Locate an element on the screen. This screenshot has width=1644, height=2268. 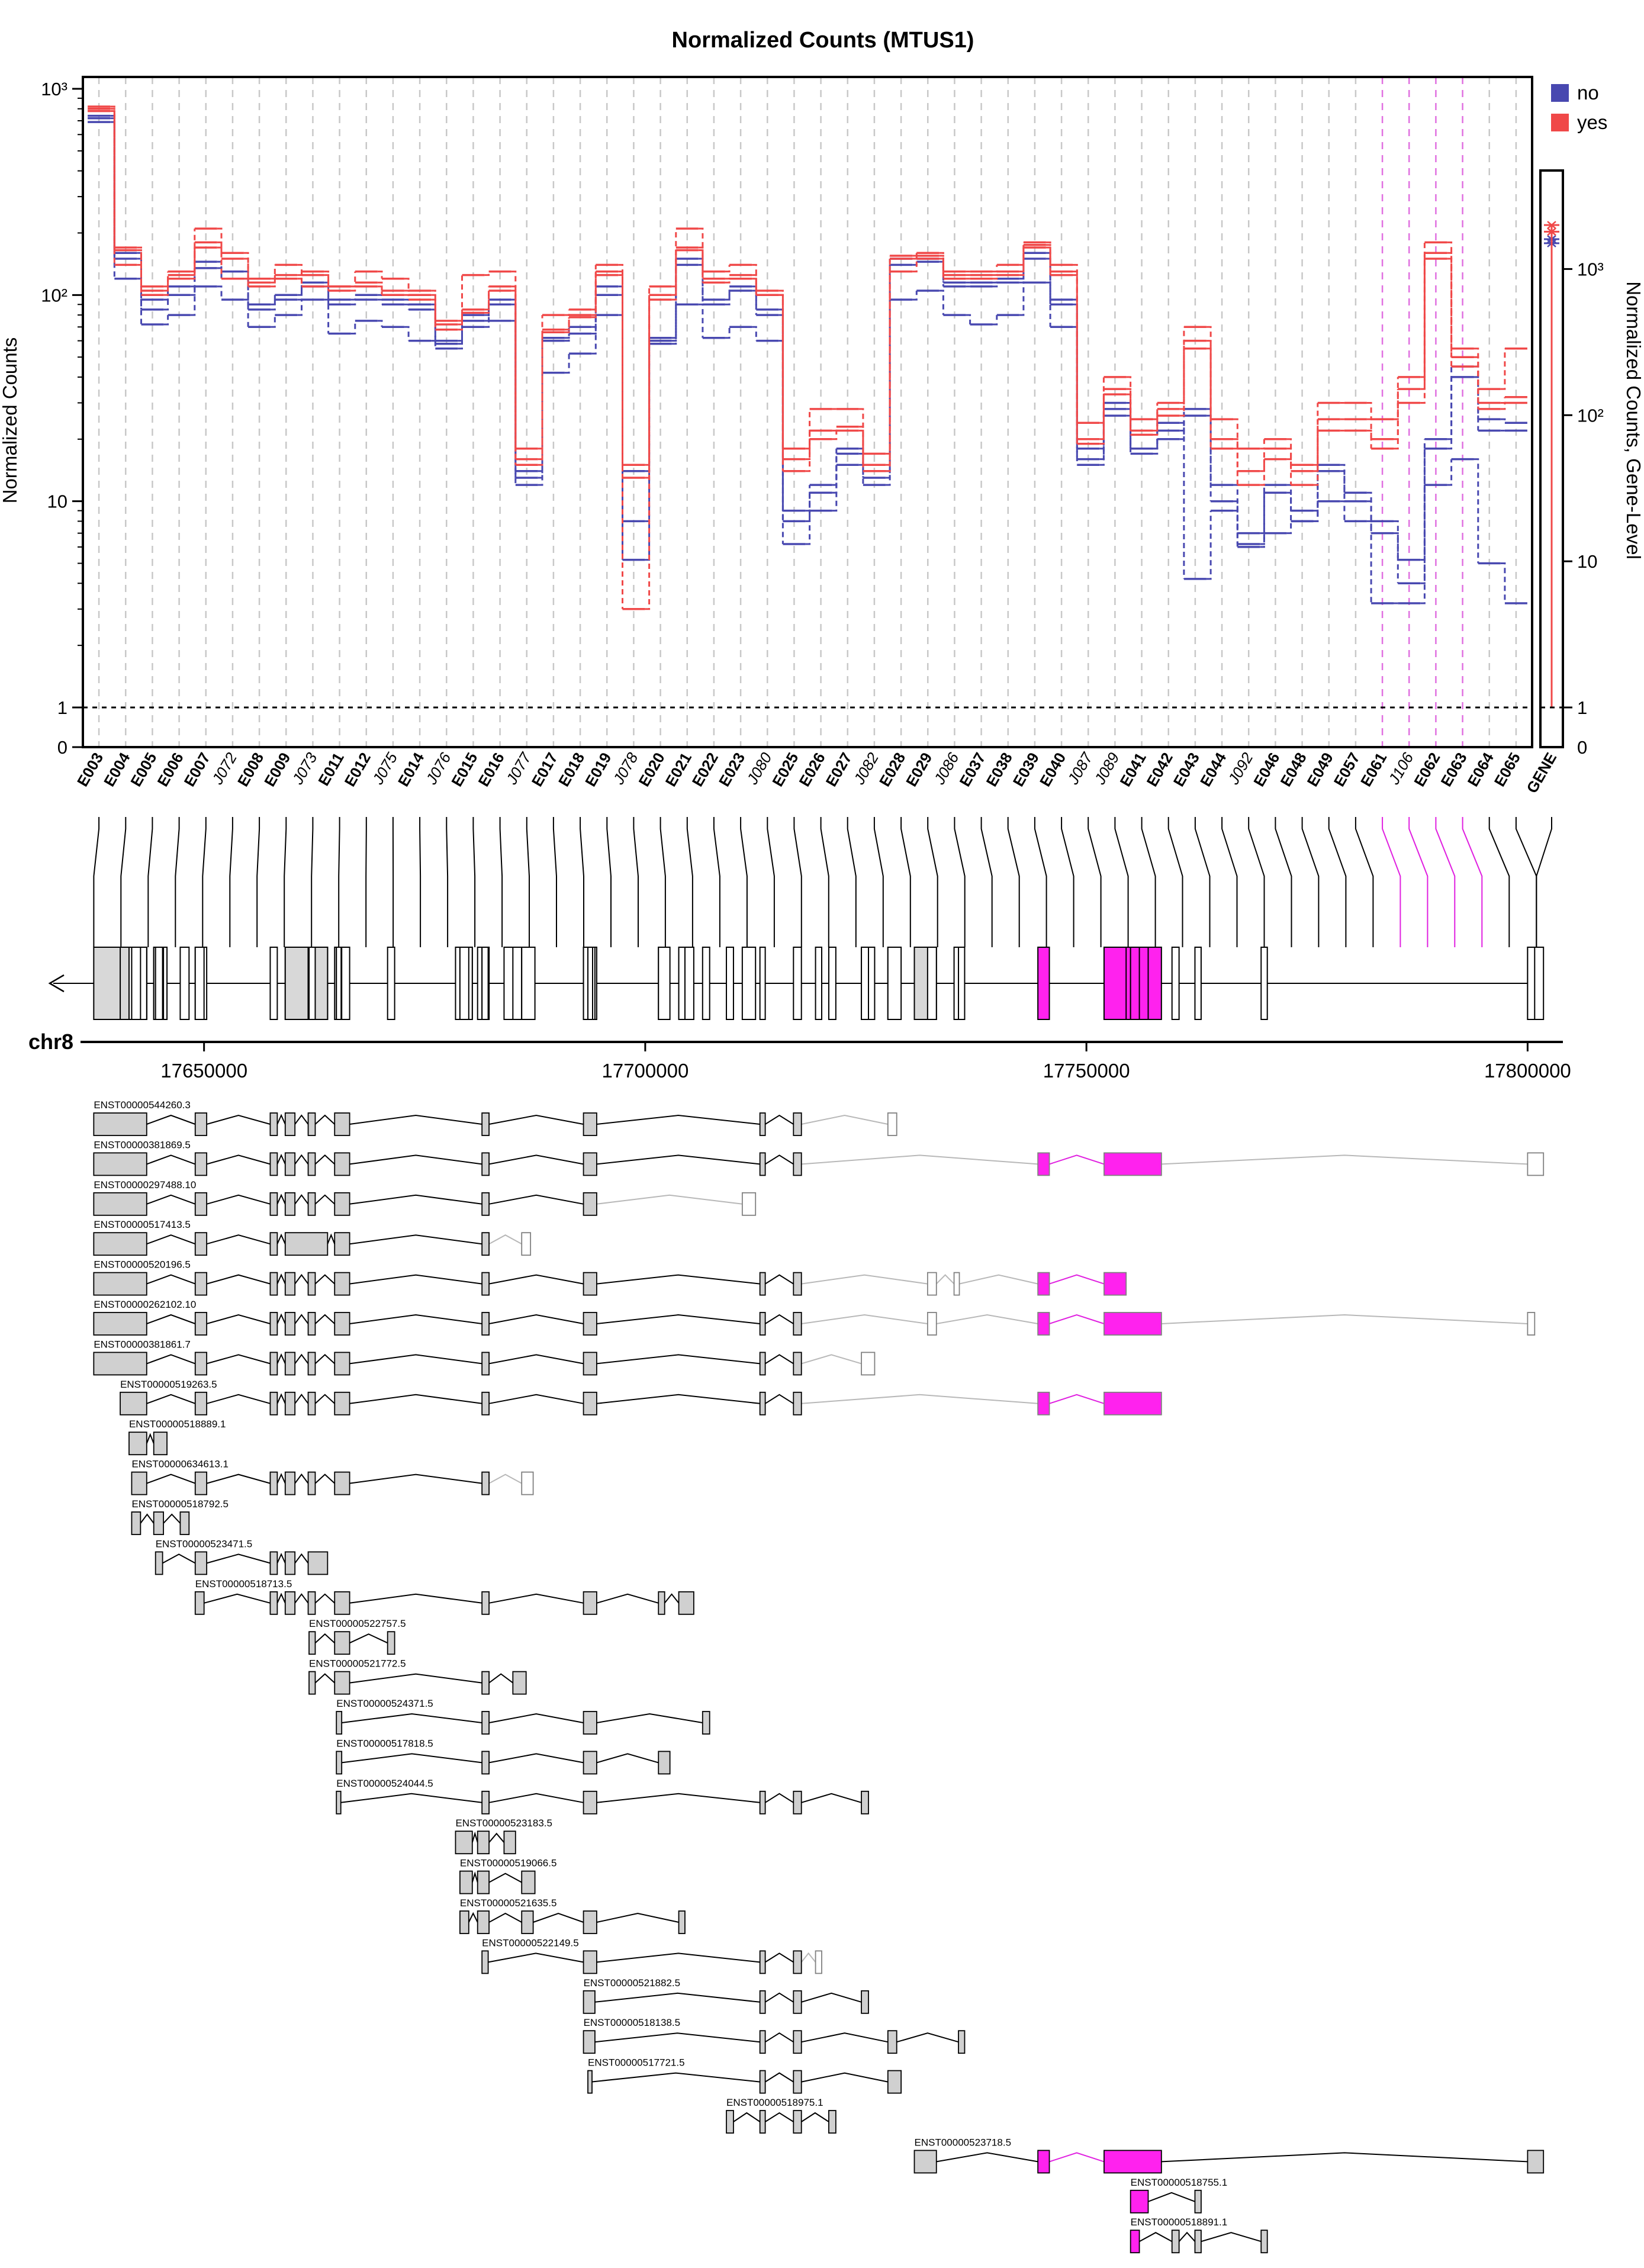
connector-J076 is located at coordinates (447, 882).